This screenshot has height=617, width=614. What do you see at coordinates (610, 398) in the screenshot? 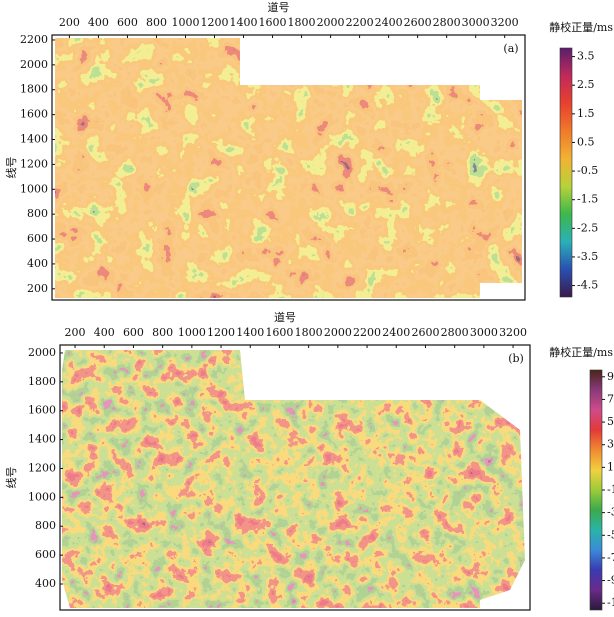
I see `colorbar-tick-label: 7` at bounding box center [610, 398].